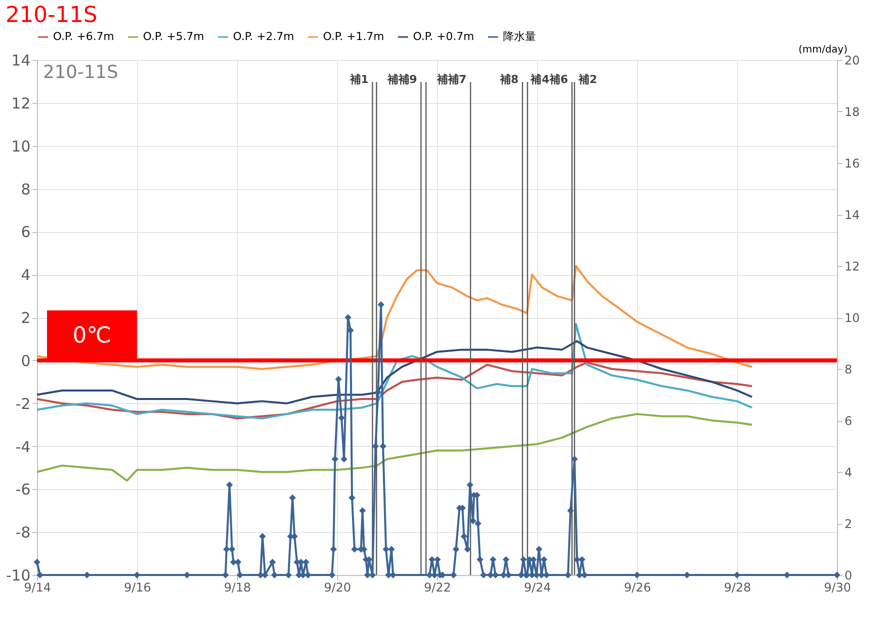 The width and height of the screenshot is (895, 626). Describe the element at coordinates (852, 318) in the screenshot. I see `y2-tick-label: 10` at that location.